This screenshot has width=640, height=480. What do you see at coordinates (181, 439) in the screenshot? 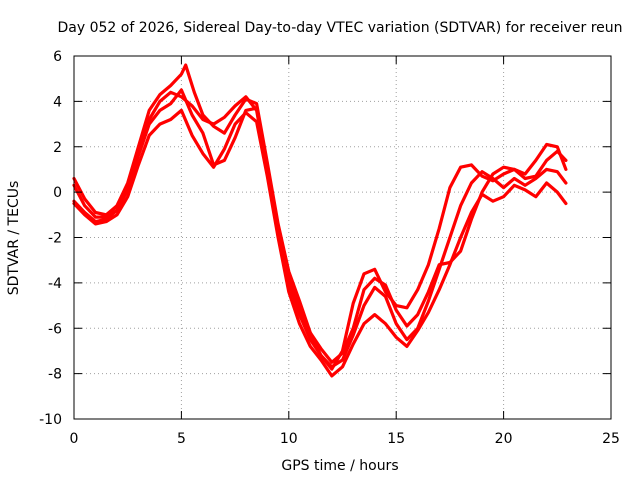
I see `x-tick-label: 5` at bounding box center [181, 439].